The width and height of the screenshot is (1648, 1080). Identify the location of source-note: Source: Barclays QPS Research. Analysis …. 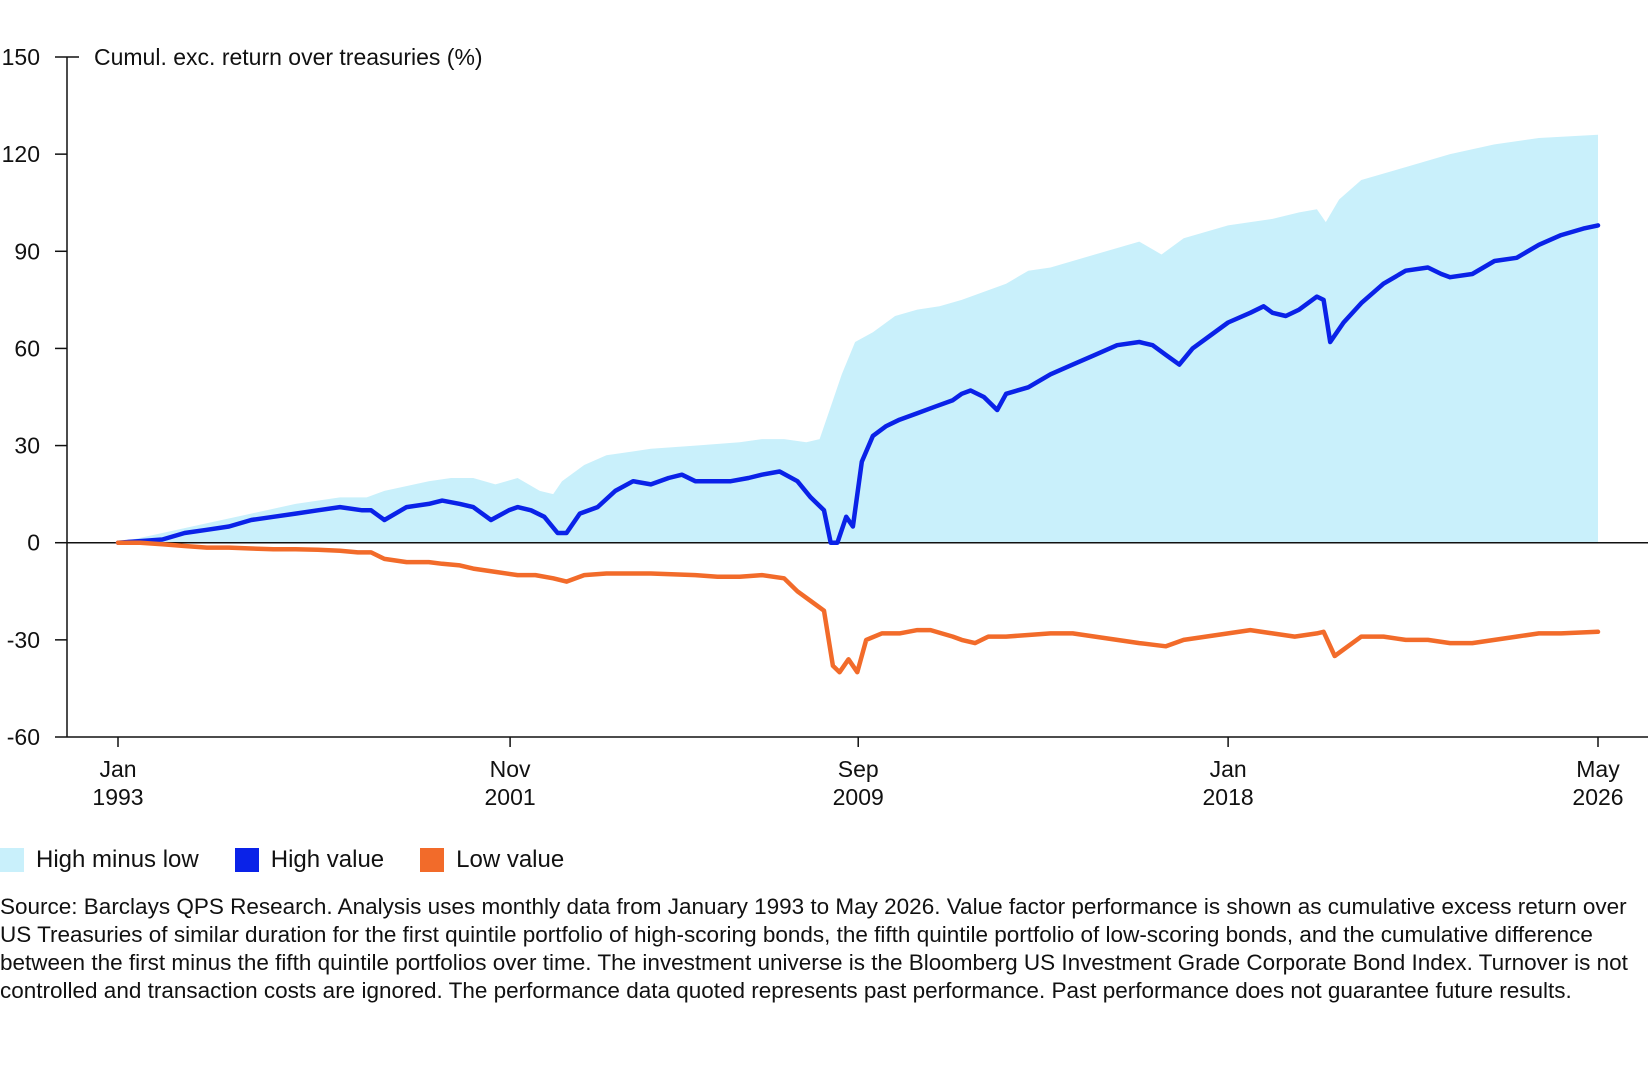
(814, 948).